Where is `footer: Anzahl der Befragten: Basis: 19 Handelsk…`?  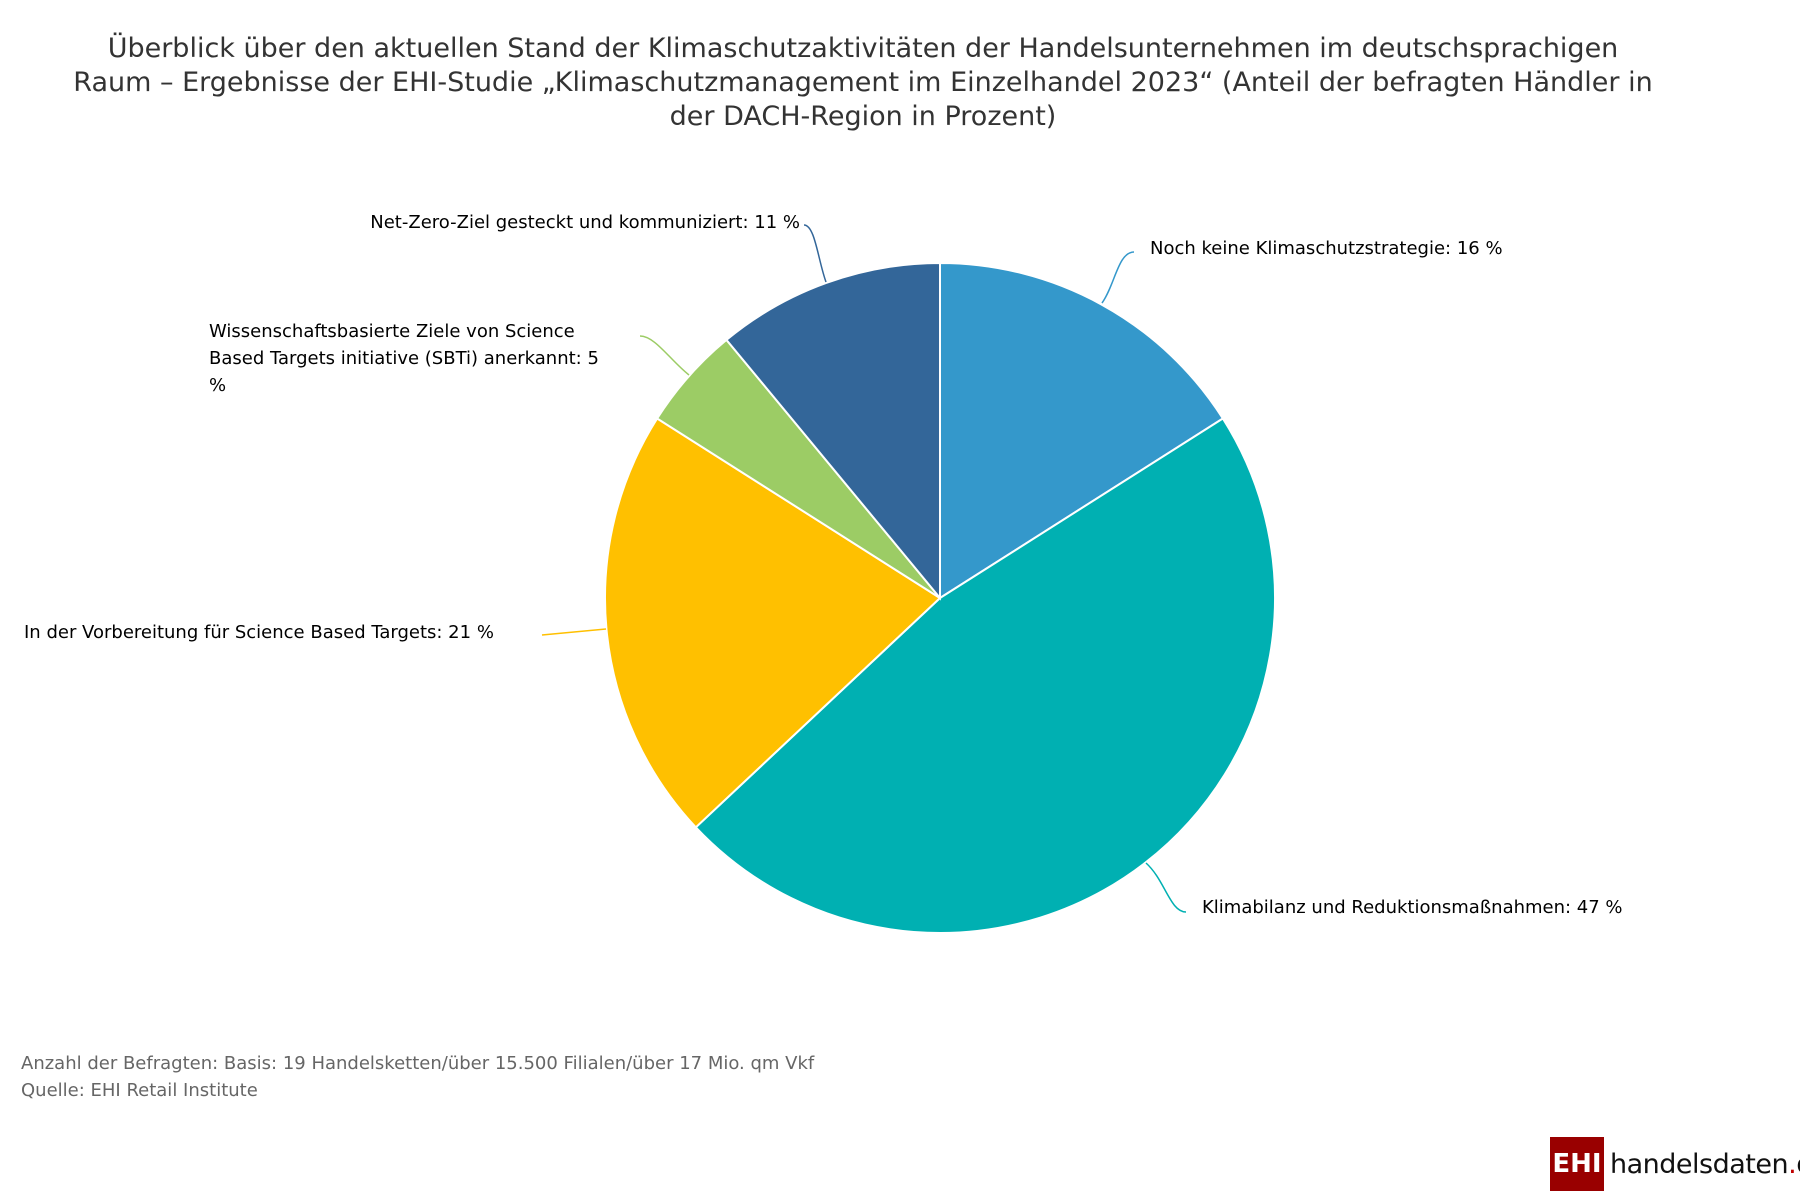 footer: Anzahl der Befragten: Basis: 19 Handelsk… is located at coordinates (417, 1077).